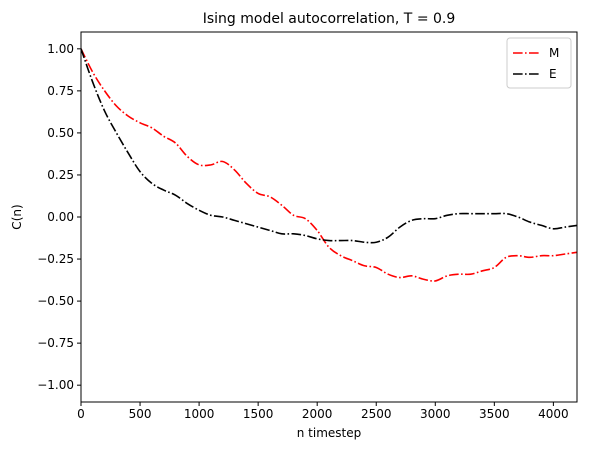 Image resolution: width=591 pixels, height=459 pixels. Describe the element at coordinates (81, 414) in the screenshot. I see `x-tick-label: 0` at that location.